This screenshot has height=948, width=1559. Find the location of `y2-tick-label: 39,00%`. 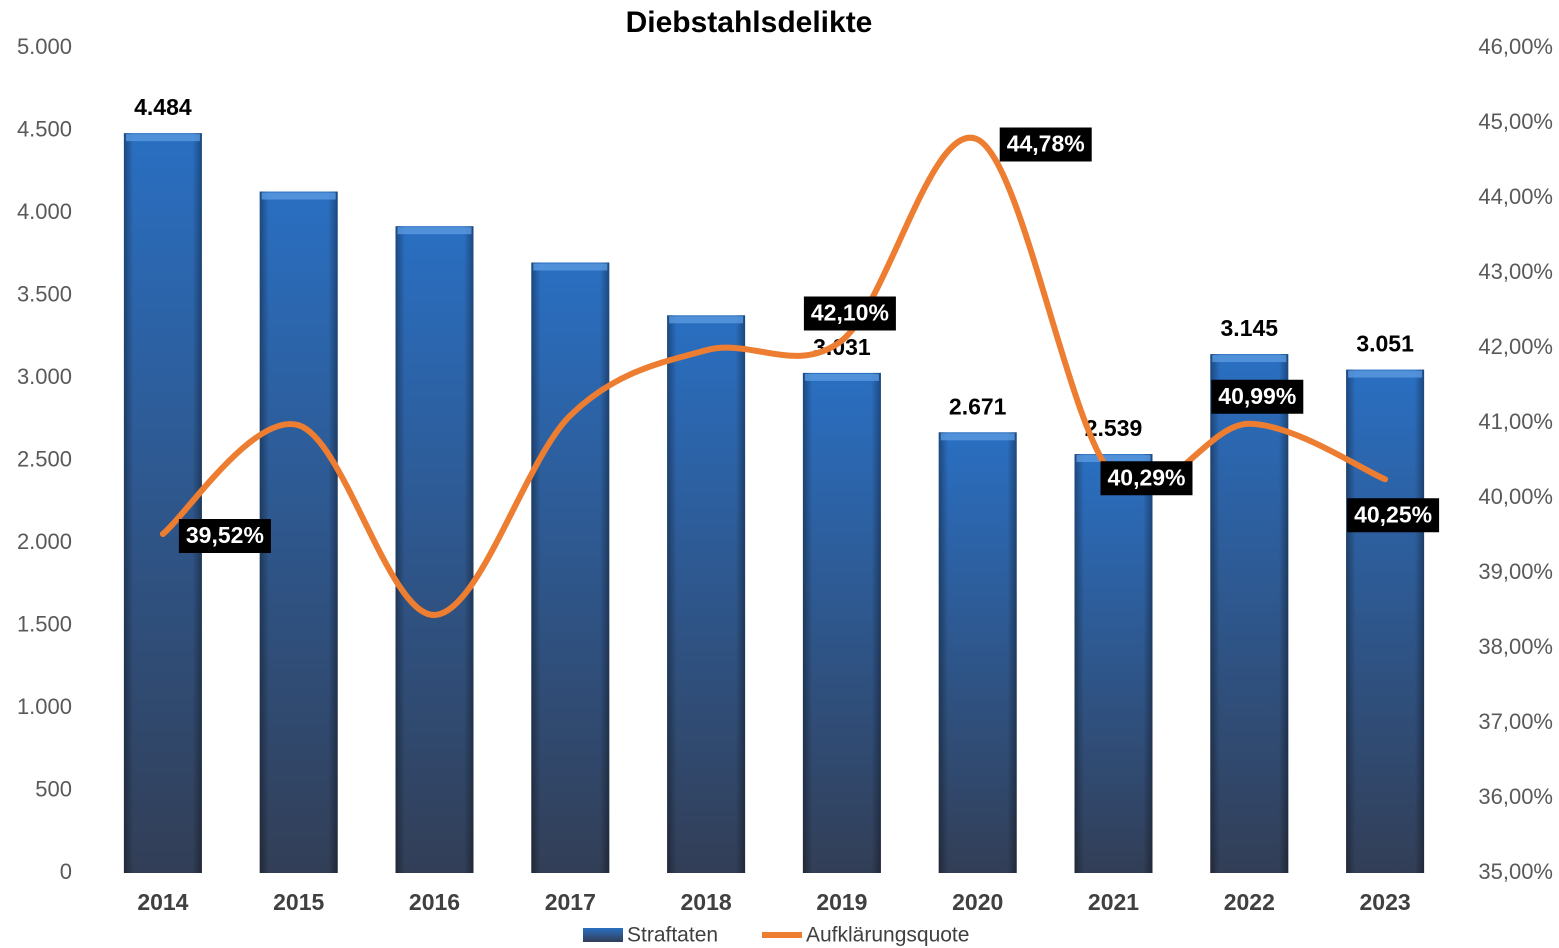

y2-tick-label: 39,00% is located at coordinates (1515, 571).